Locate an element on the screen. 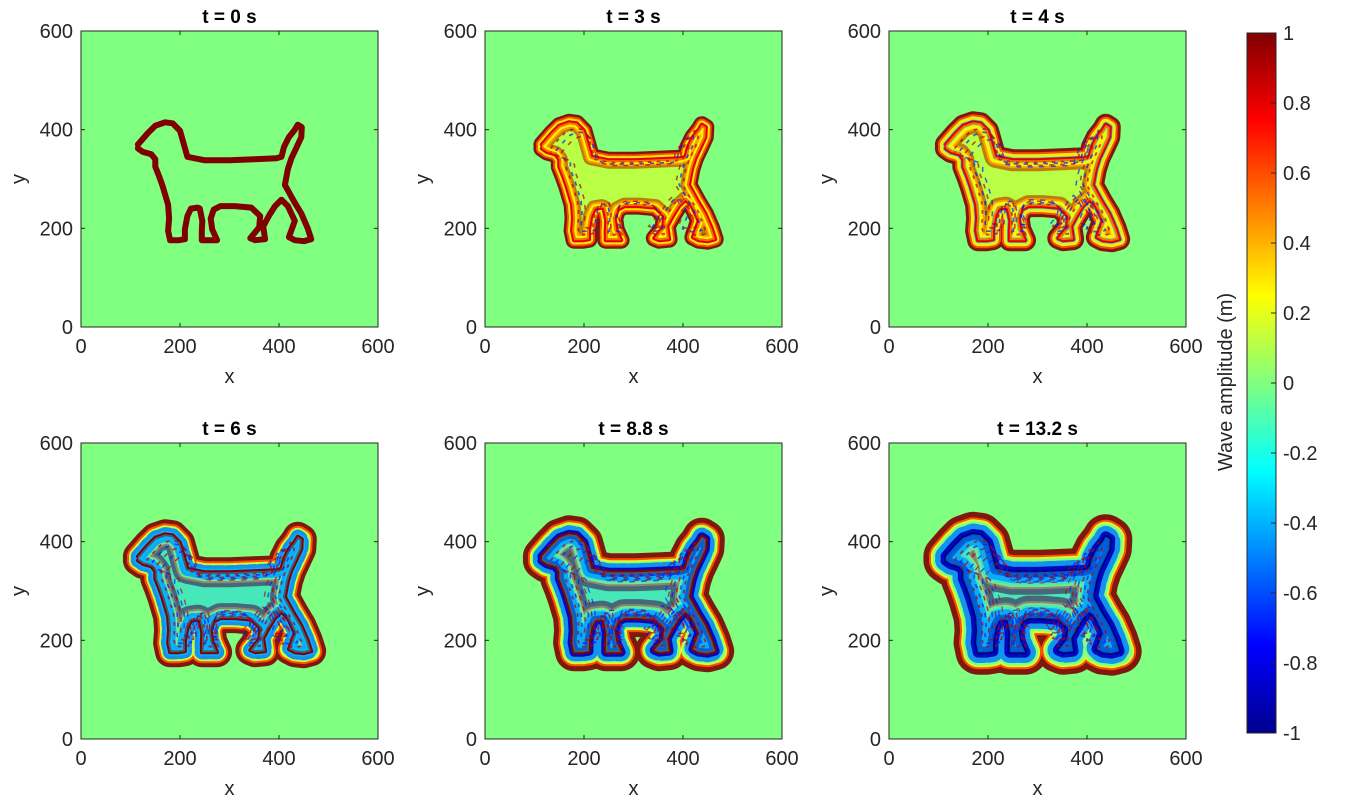 The image size is (1349, 808). panel-4: t = 6 s 0 200 400 600 0 200 400 600 x y is located at coordinates (201, 609).